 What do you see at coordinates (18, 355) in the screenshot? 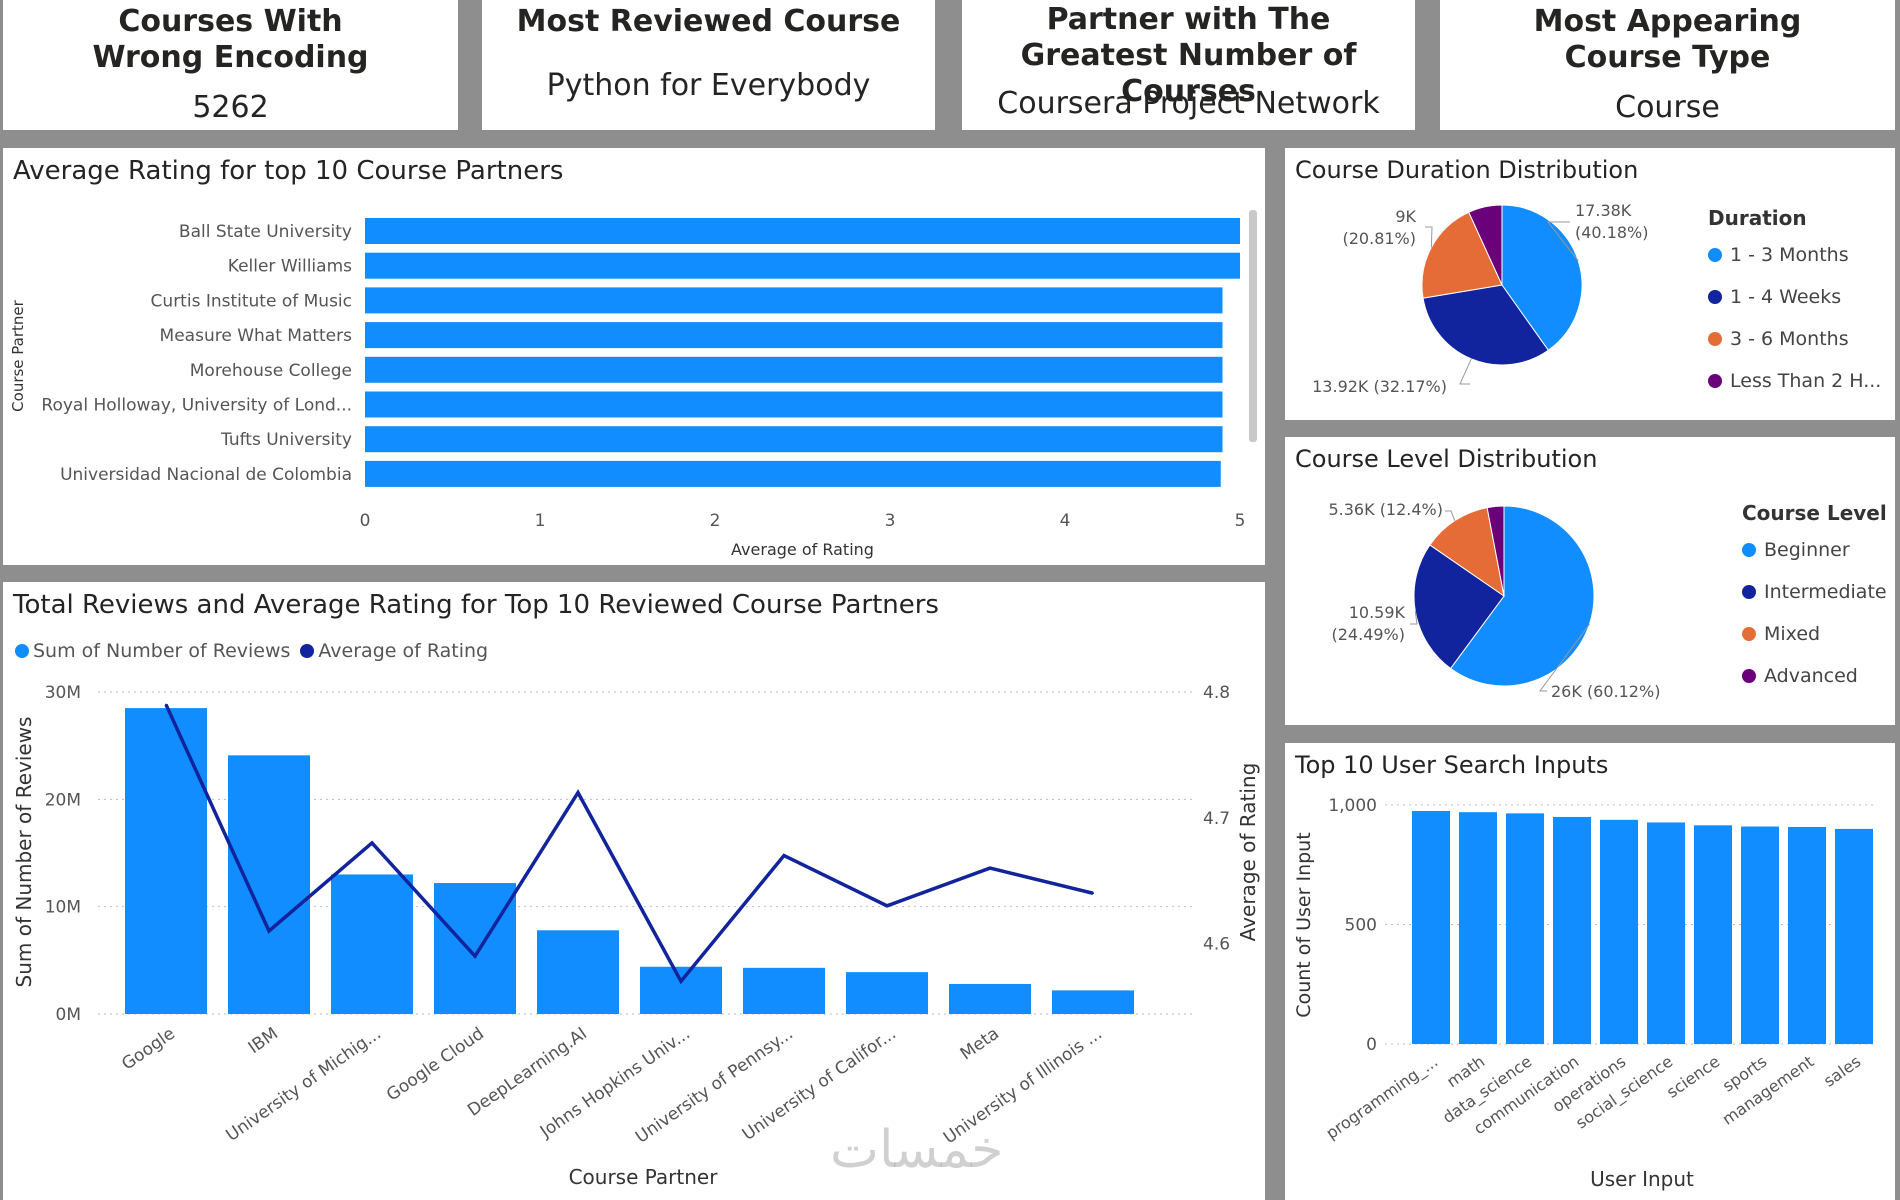
I see `y-axis-label: Course Partner` at bounding box center [18, 355].